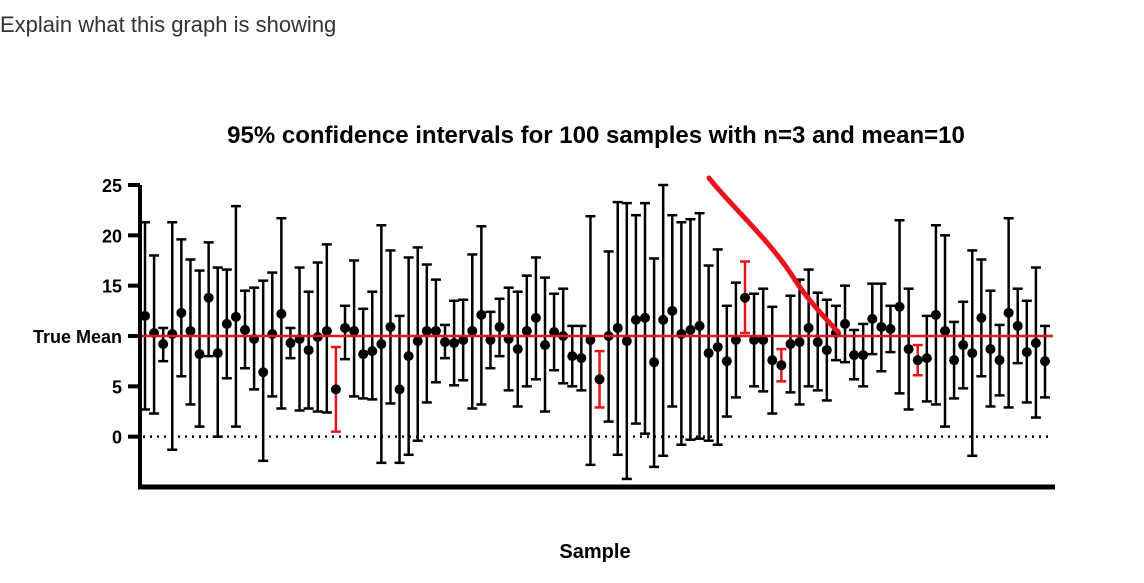 The image size is (1144, 583). I want to click on y-tick-label: 0, so click(117, 438).